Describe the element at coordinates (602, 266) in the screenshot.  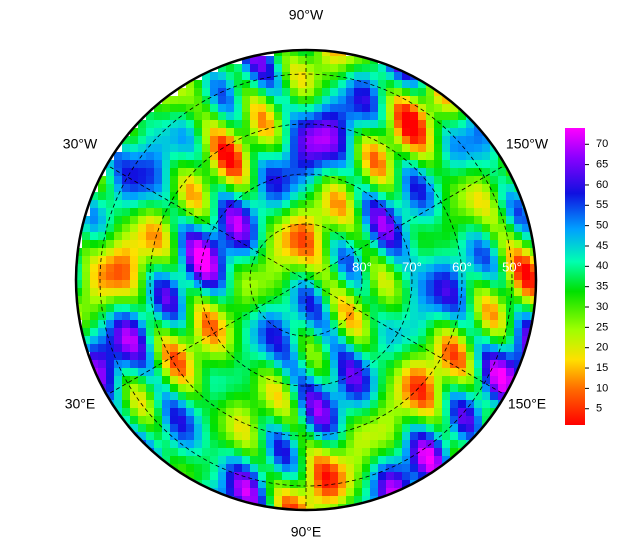
I see `colorbar-tick-label: 40` at that location.